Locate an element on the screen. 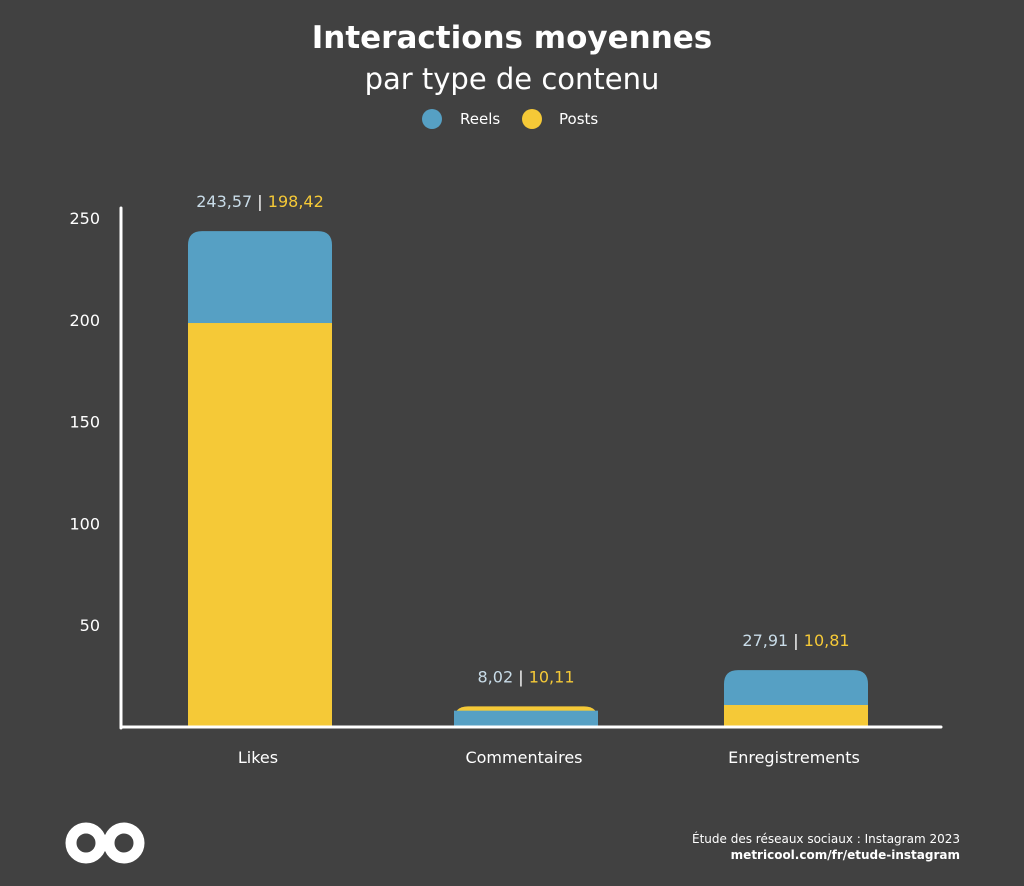  y-tick-label: 150 is located at coordinates (84, 422).